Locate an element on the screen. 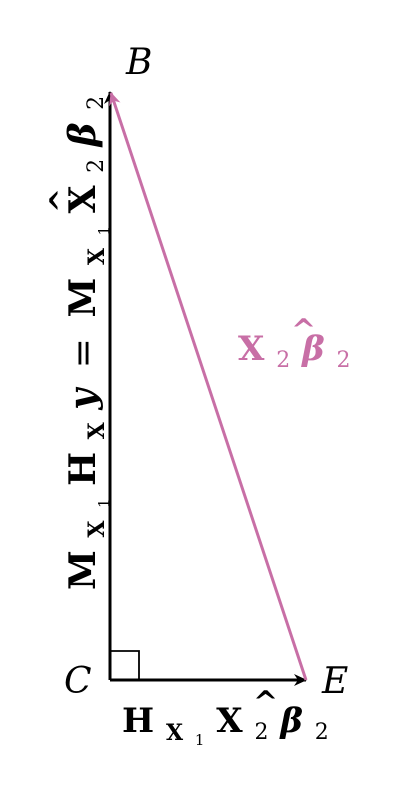  vertical-m-symbol: M is located at coordinates (83, 570).